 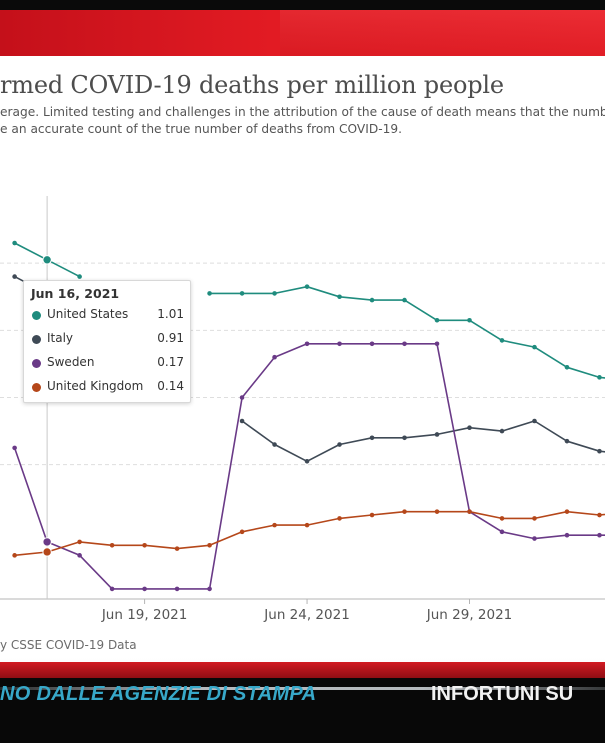 I want to click on chart-source: y CSSE COVID-19 Data, so click(x=68, y=645).